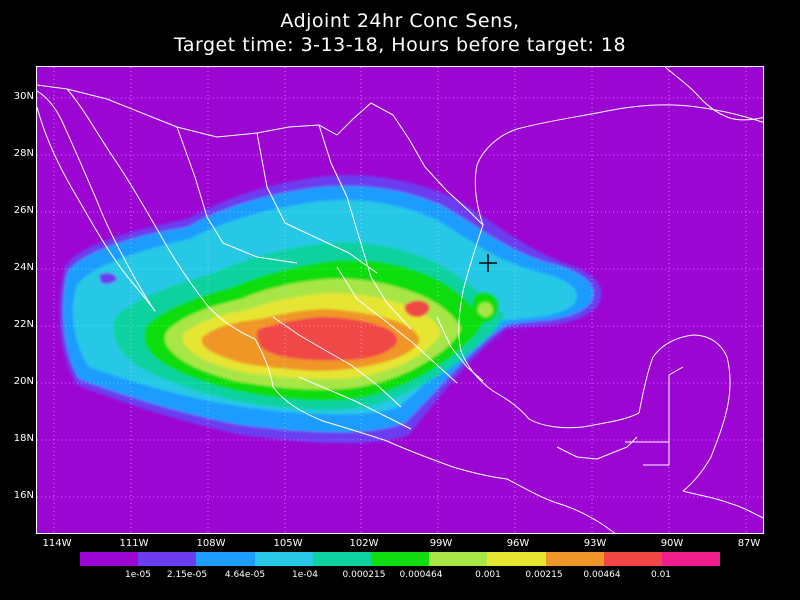  I want to click on florida-coast, so click(713, 94).